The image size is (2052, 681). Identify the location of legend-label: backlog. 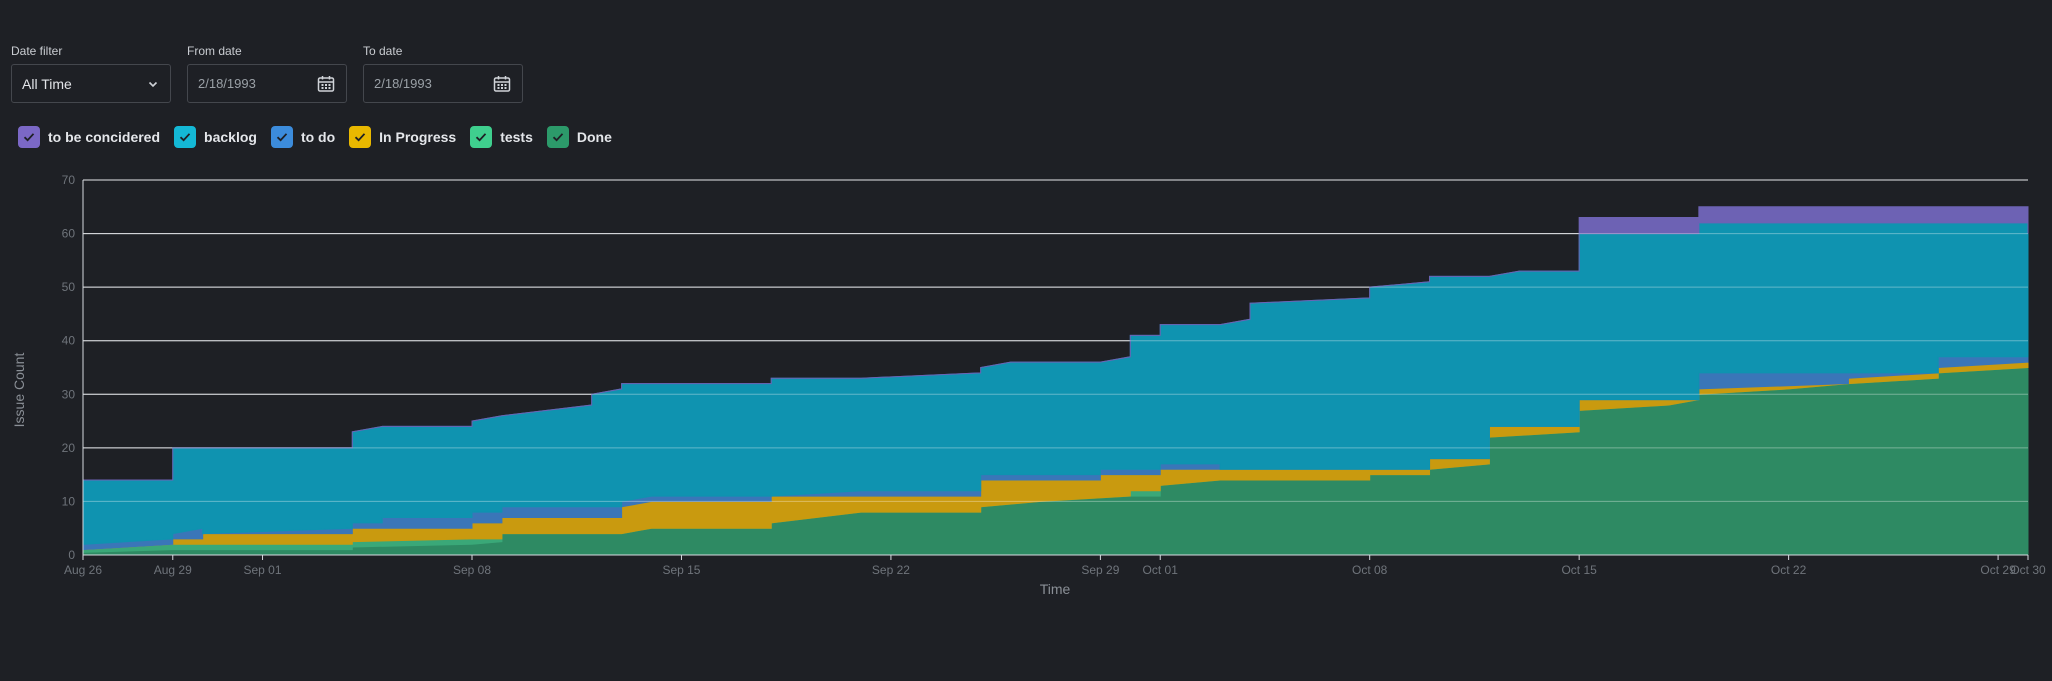
(230, 137).